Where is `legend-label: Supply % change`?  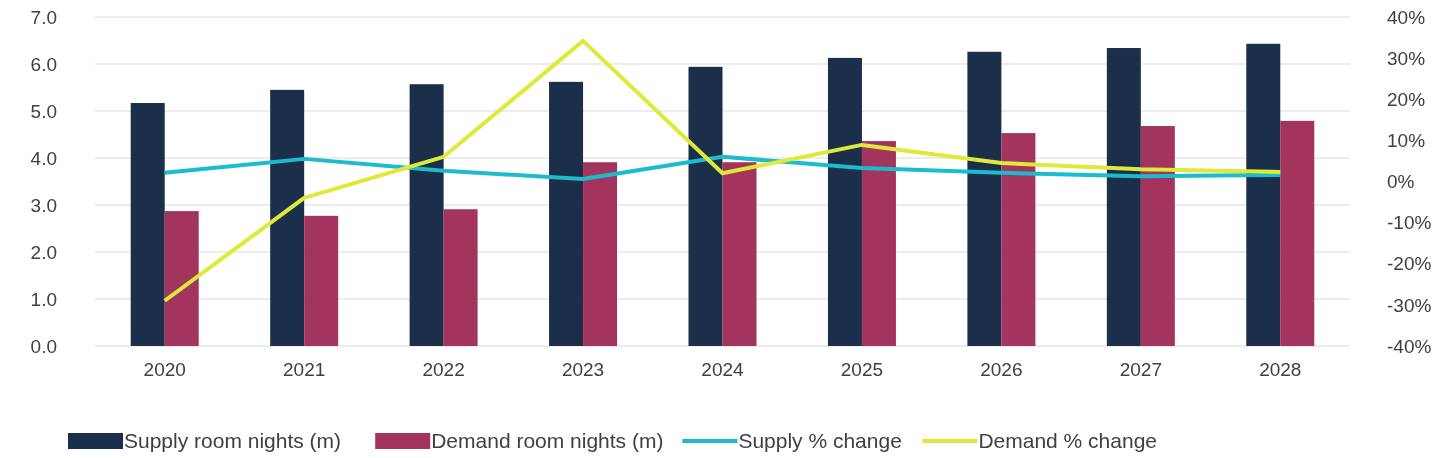 legend-label: Supply % change is located at coordinates (820, 441).